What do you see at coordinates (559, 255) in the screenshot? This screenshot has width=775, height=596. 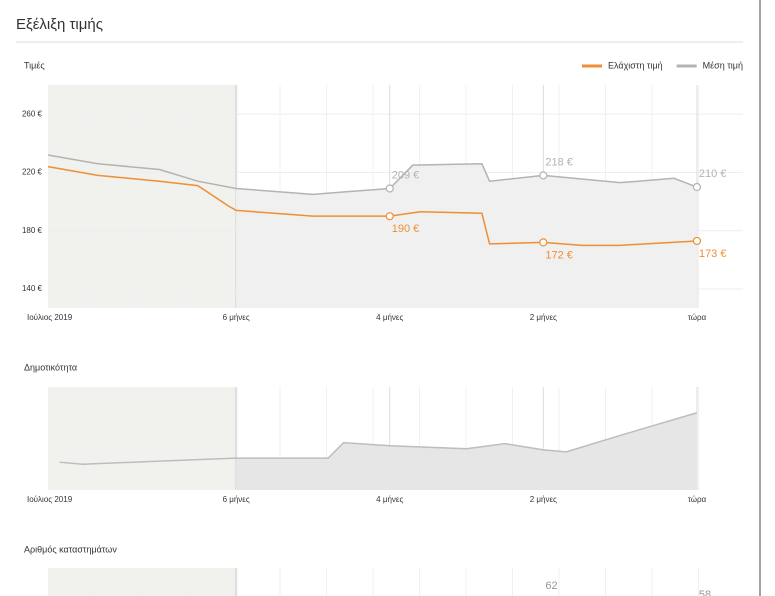 I see `value-label: 172 €` at bounding box center [559, 255].